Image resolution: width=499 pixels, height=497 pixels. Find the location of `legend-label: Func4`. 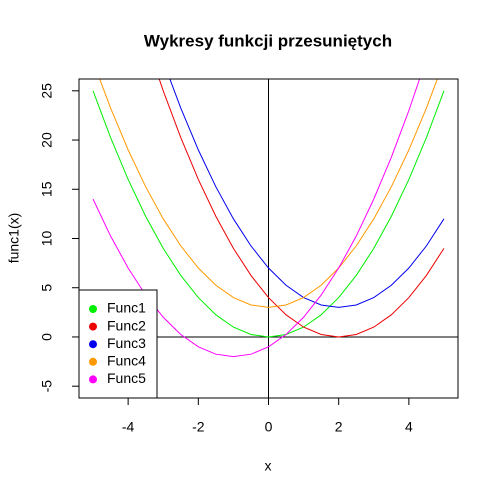

legend-label: Func4 is located at coordinates (126, 361).